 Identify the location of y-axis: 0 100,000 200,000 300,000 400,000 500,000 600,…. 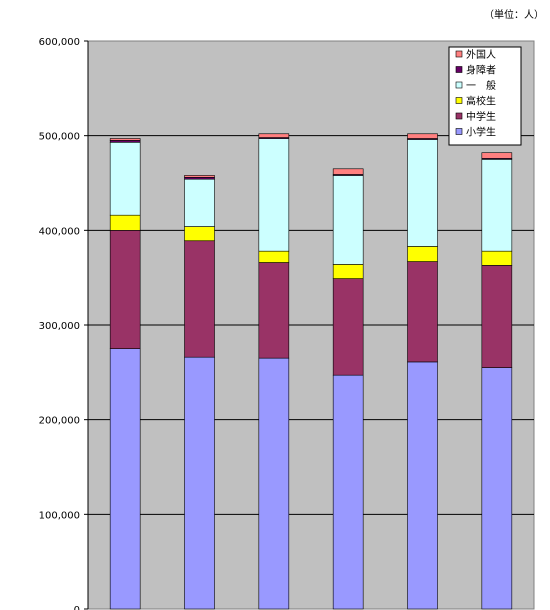
(64, 323).